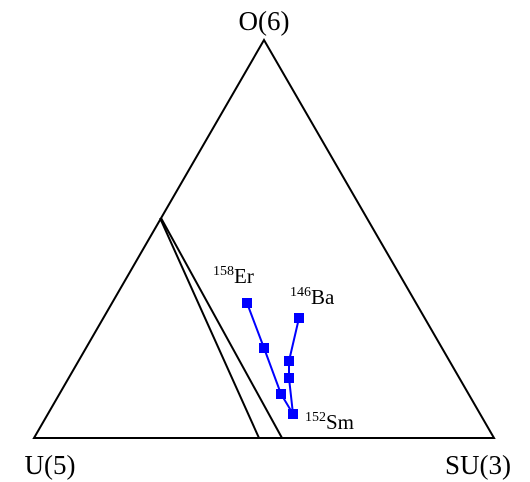 This screenshot has width=530, height=482. I want to click on nucleus-label-er: 158Er, so click(233, 276).